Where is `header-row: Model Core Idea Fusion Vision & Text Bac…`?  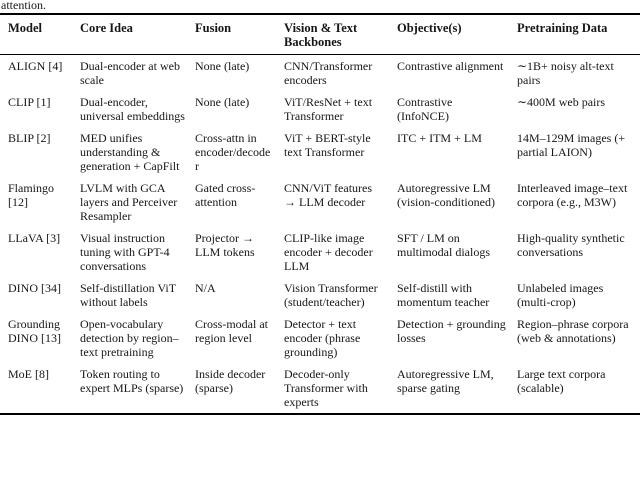
header-row: Model Core Idea Fusion Vision & Text Bac… is located at coordinates (320, 34).